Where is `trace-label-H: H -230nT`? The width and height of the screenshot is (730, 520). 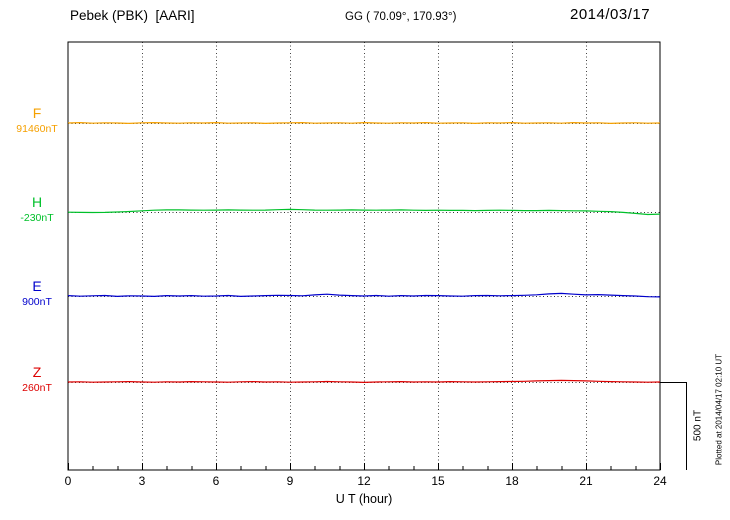 trace-label-H: H -230nT is located at coordinates (37, 209).